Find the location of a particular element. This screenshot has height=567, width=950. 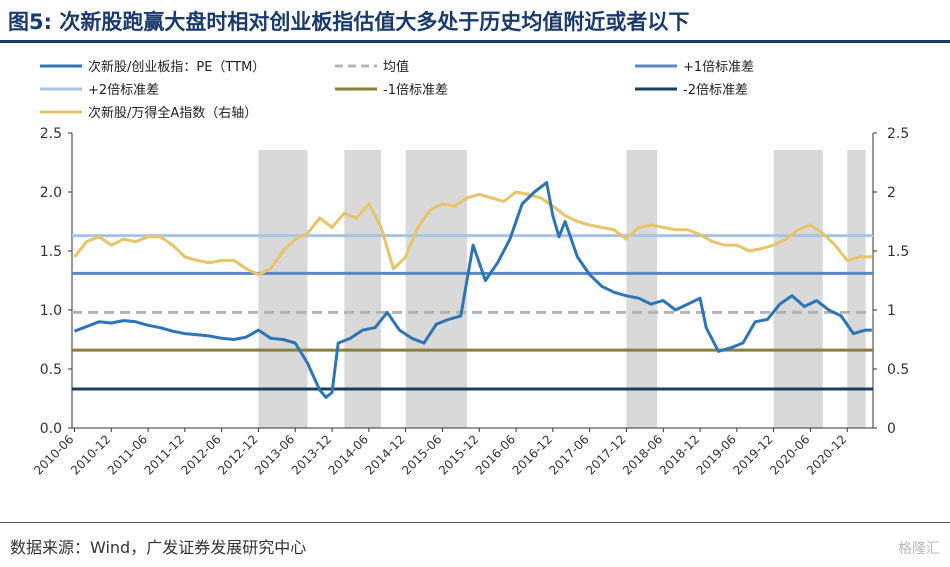

right-axis-tick-label: 2.5 is located at coordinates (898, 134).